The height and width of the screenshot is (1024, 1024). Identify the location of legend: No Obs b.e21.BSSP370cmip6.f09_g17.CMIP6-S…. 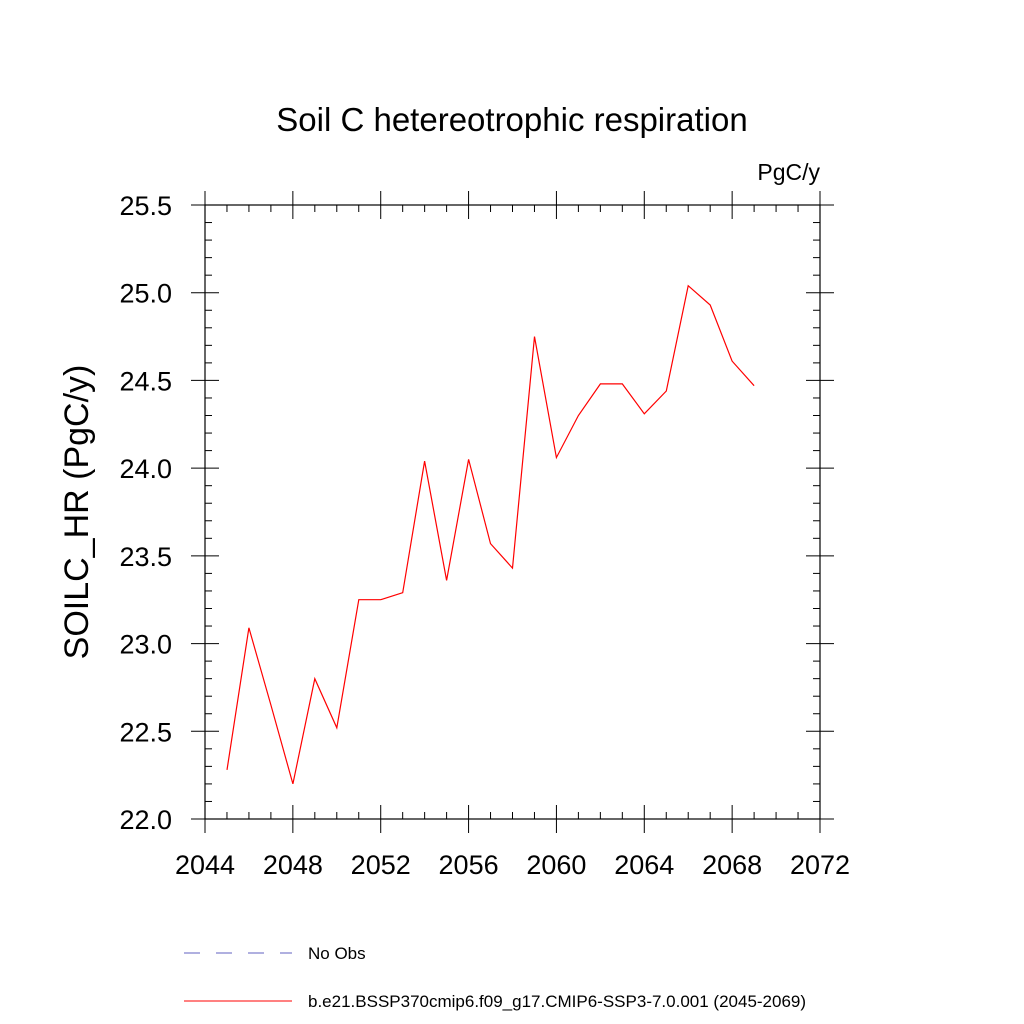
(495, 977).